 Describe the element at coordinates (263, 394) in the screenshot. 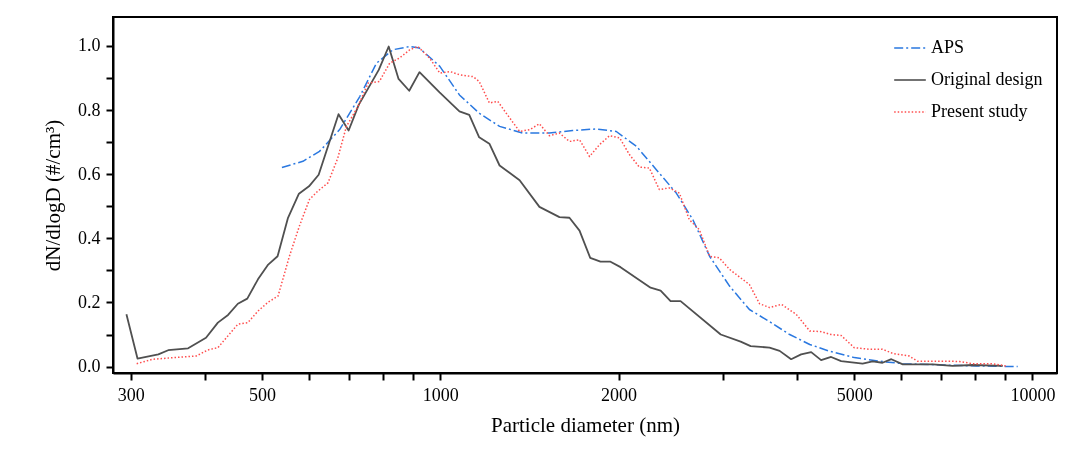

I see `x-tick-label: 500` at that location.